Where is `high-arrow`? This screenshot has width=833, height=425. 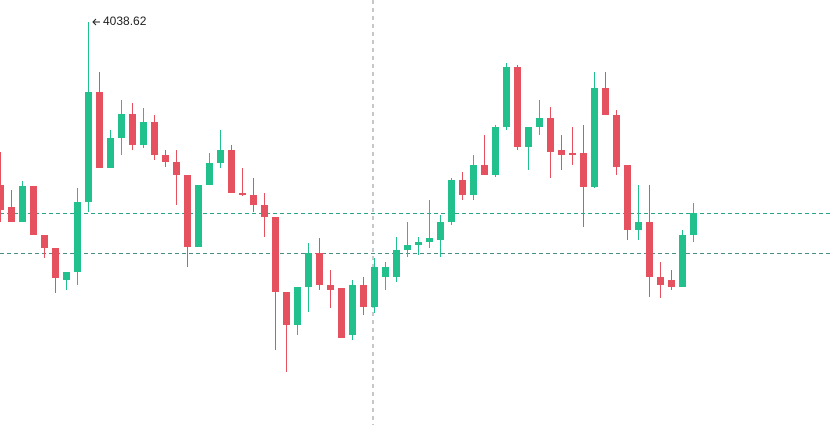
high-arrow is located at coordinates (96, 22).